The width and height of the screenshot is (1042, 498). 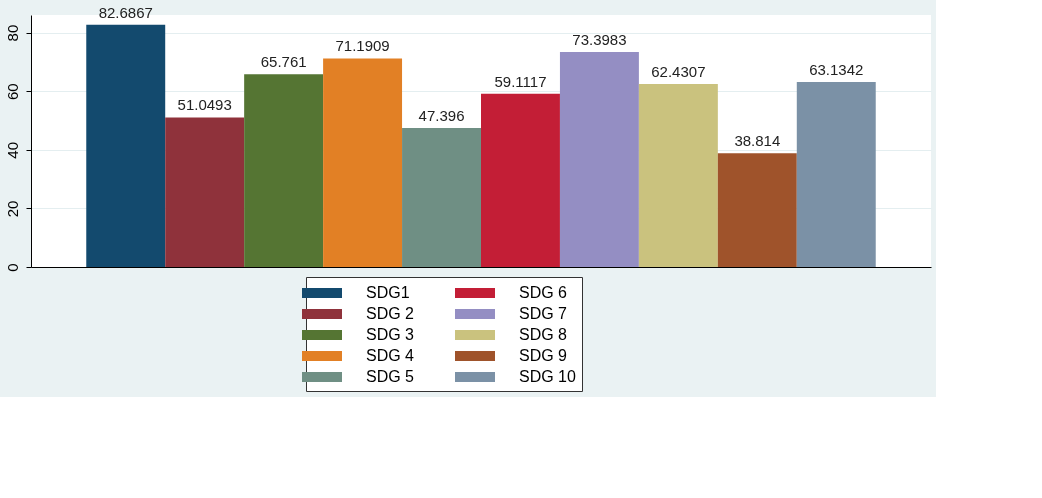 I want to click on y-tick-label: 0, so click(x=12, y=267).